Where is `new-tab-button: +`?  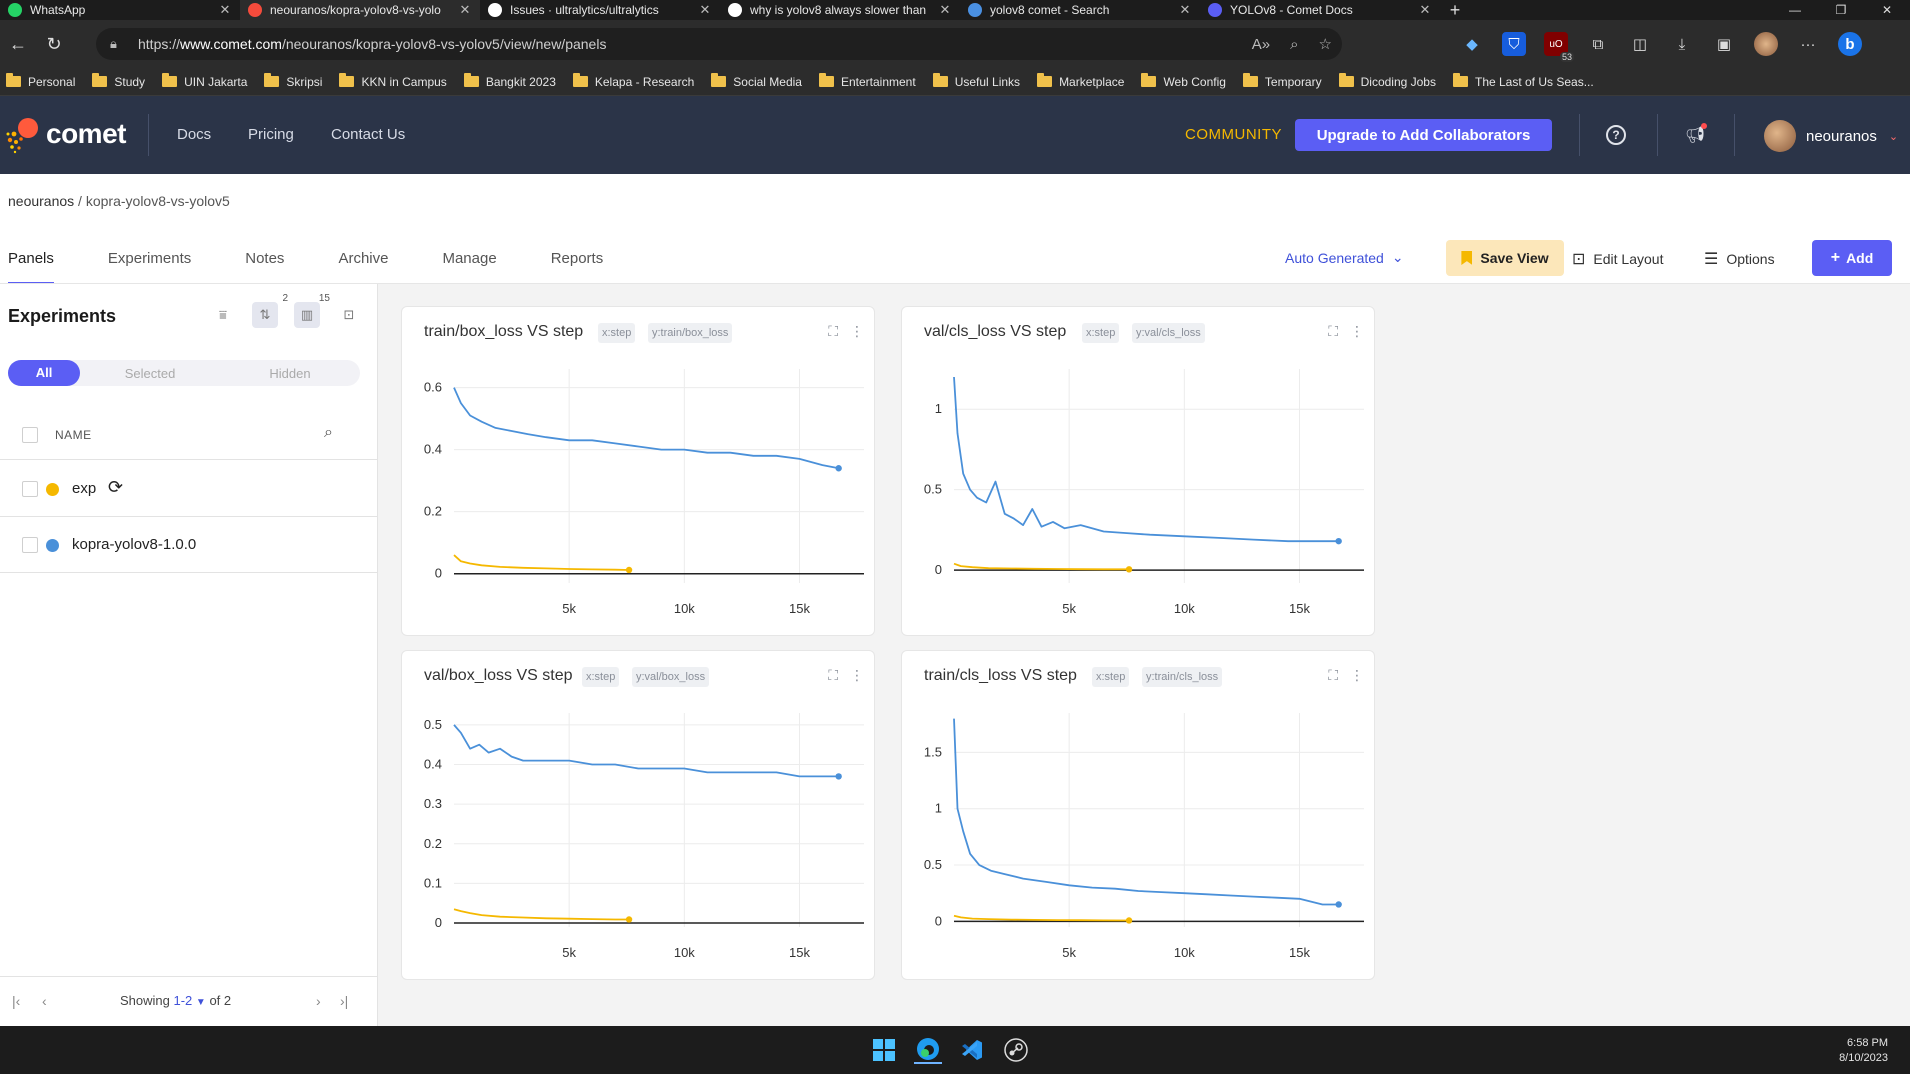 new-tab-button: + is located at coordinates (1455, 10).